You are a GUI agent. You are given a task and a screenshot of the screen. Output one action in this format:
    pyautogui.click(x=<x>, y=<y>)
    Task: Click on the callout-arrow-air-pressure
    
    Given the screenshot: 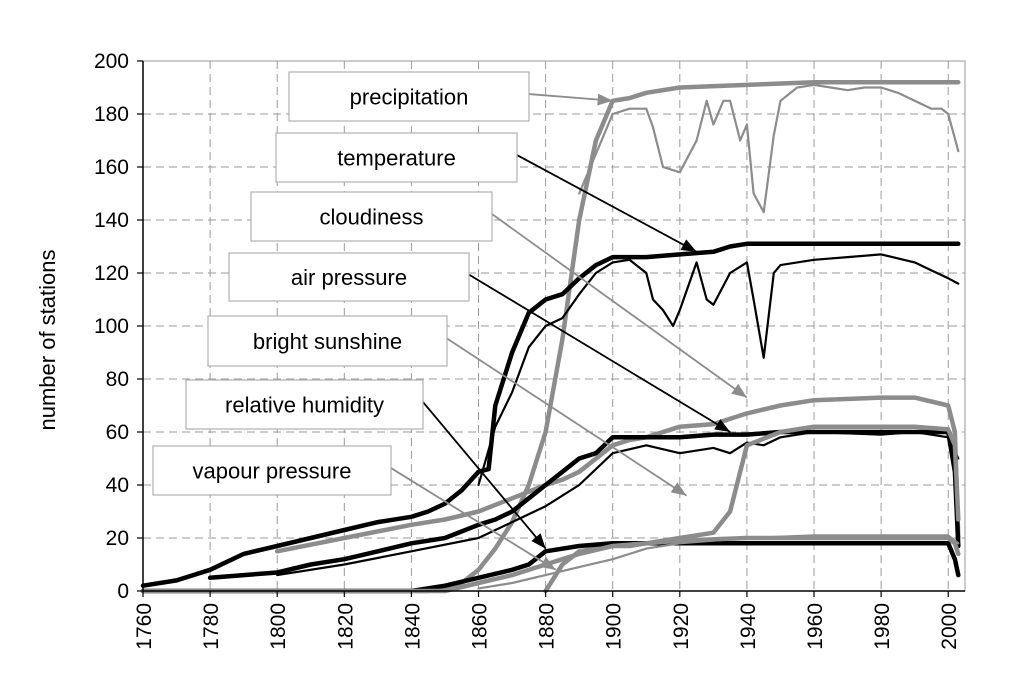 What is the action you would take?
    pyautogui.click(x=599, y=353)
    